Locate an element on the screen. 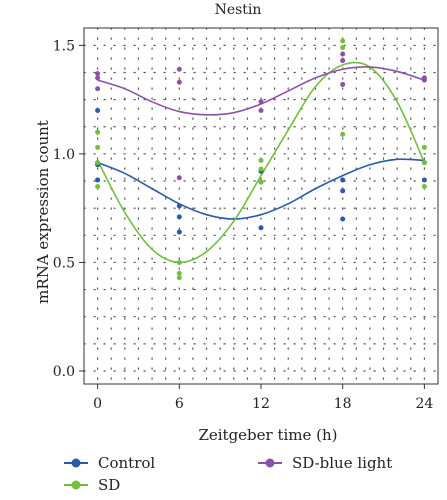 The image size is (447, 500). legend-label-1: SD is located at coordinates (109, 485).